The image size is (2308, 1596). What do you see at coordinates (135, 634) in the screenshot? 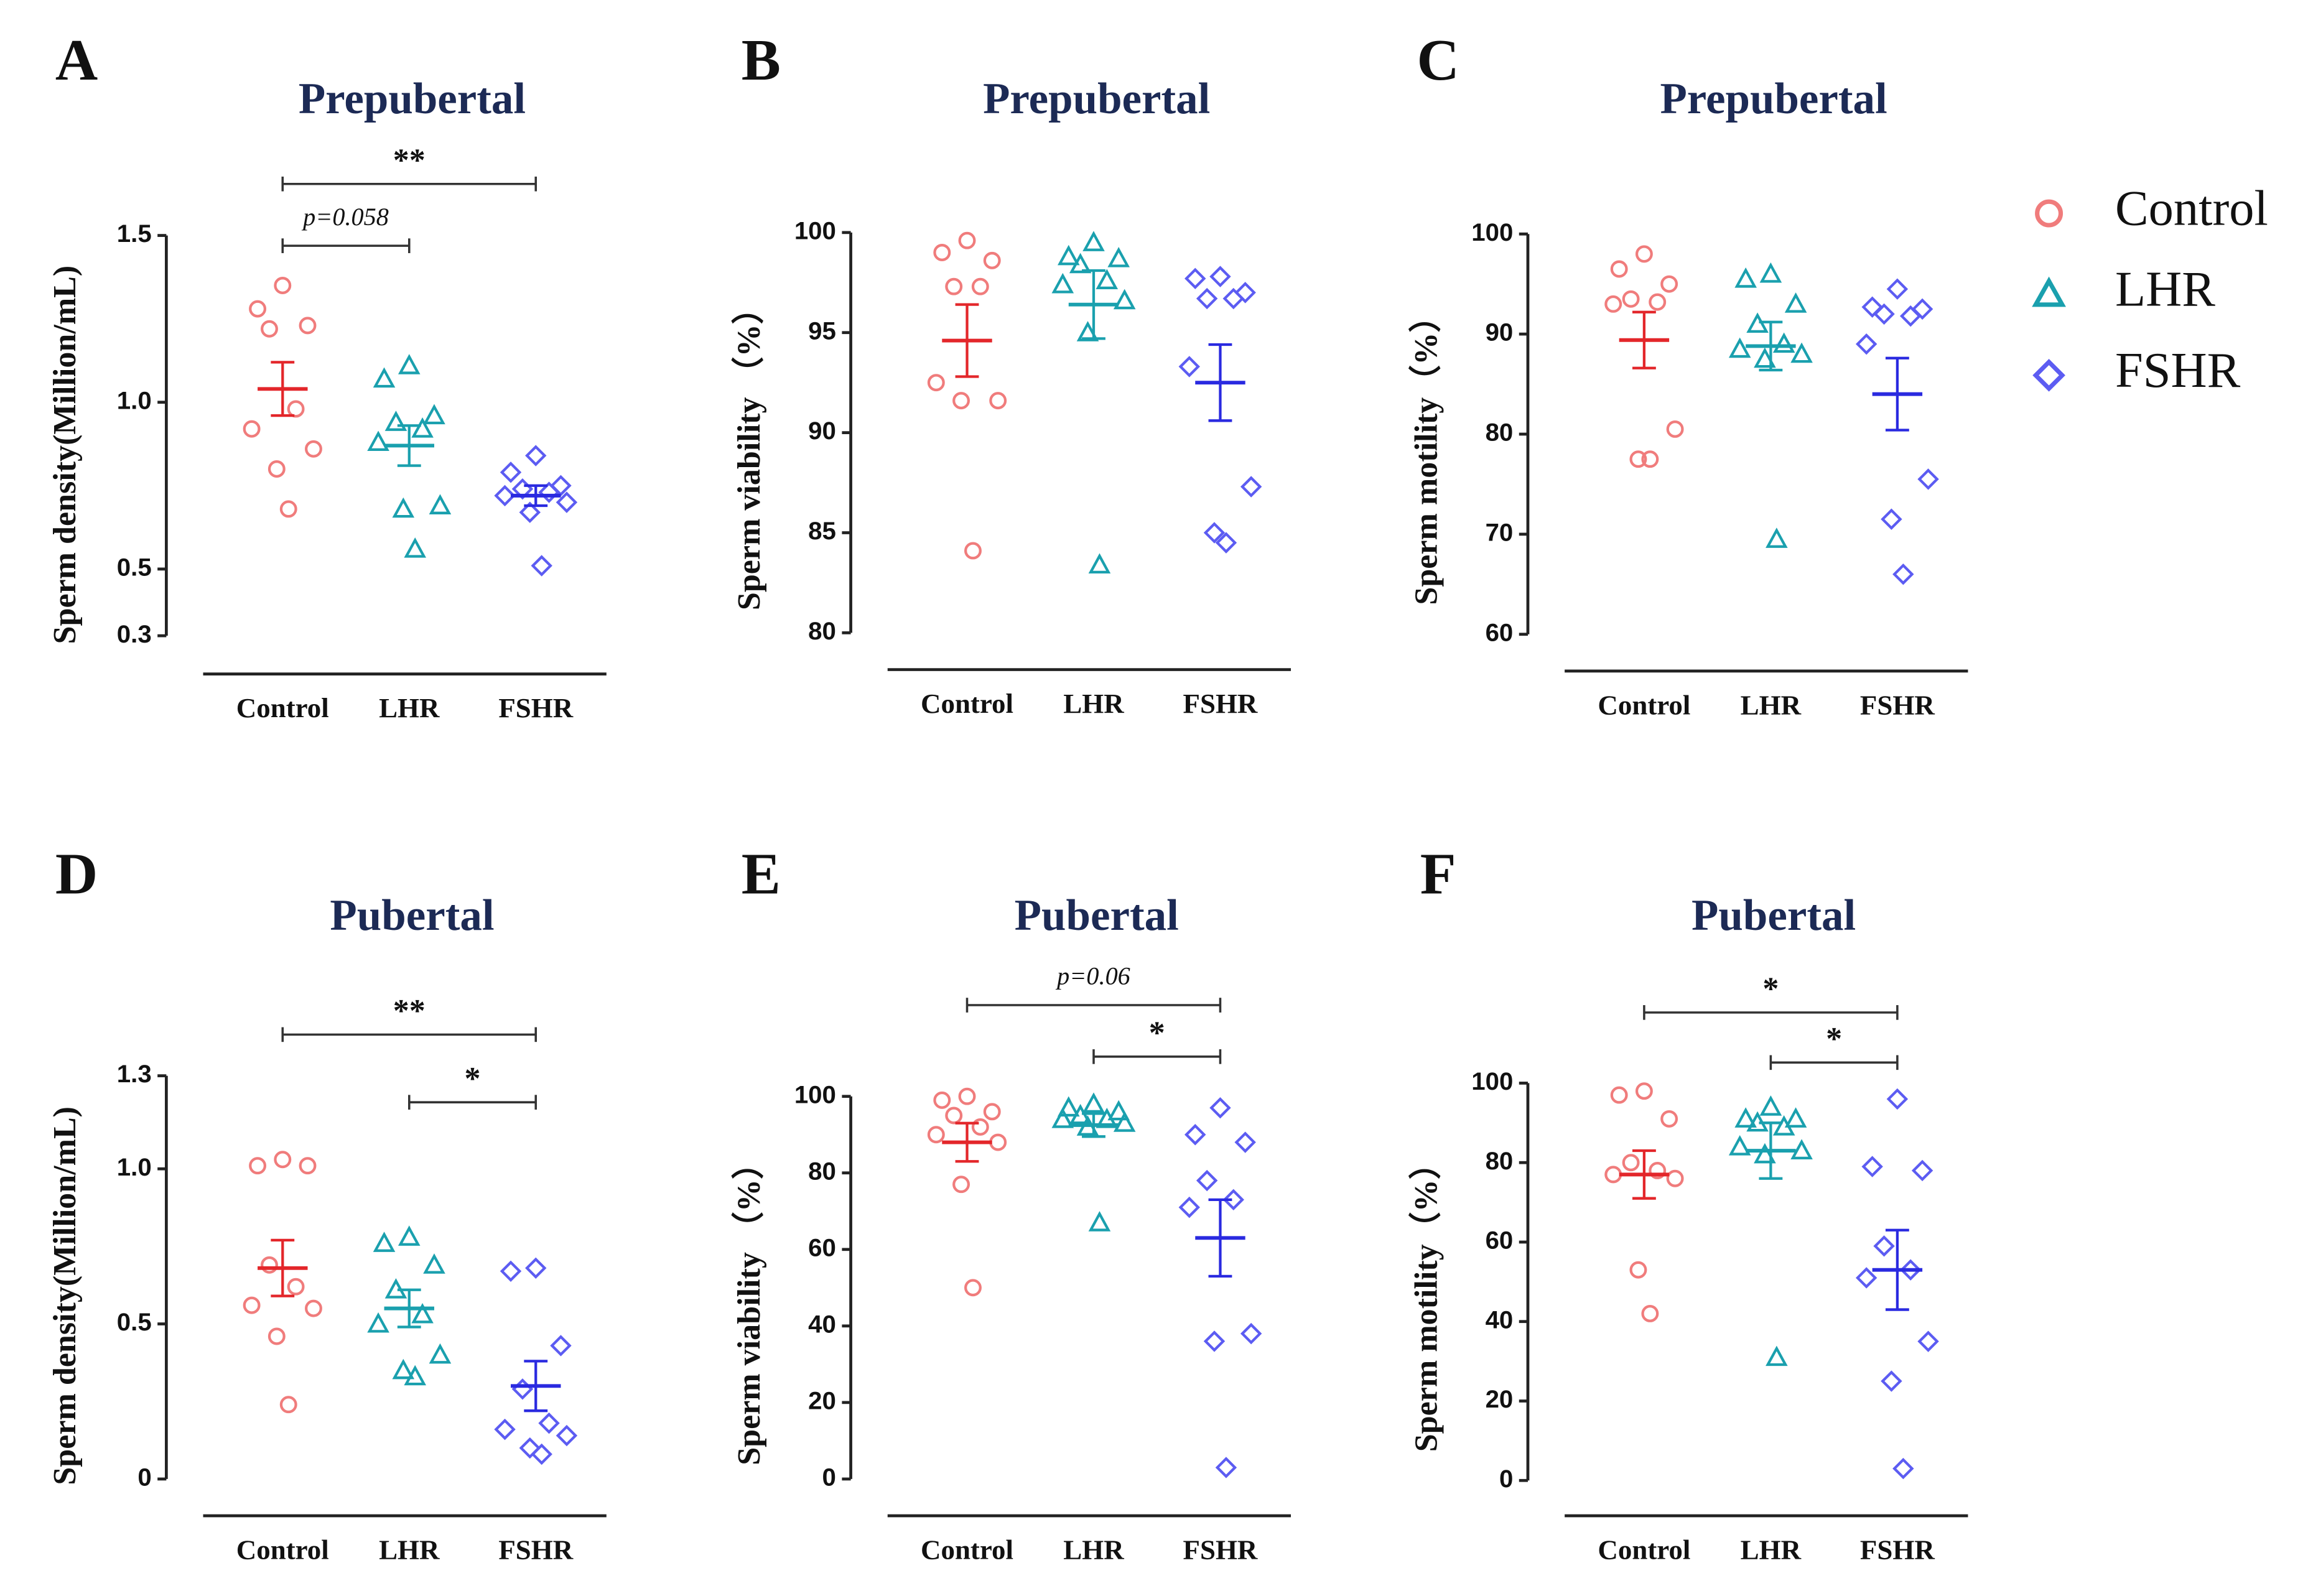
I see `y-tick-label: 0.3` at bounding box center [135, 634].